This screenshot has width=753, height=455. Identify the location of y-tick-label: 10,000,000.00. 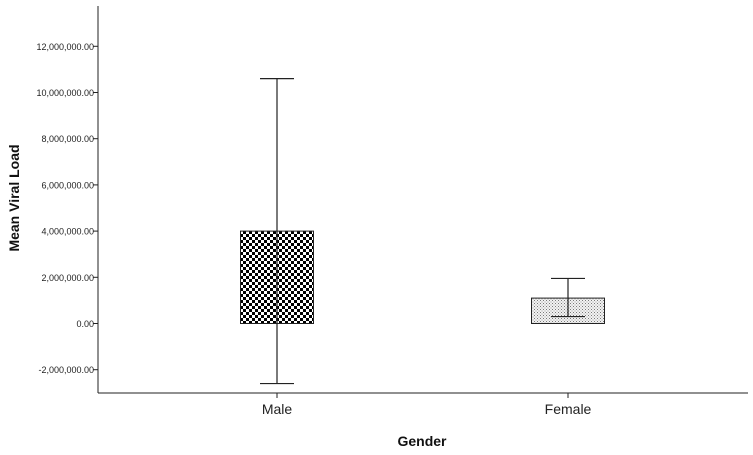
(65, 93).